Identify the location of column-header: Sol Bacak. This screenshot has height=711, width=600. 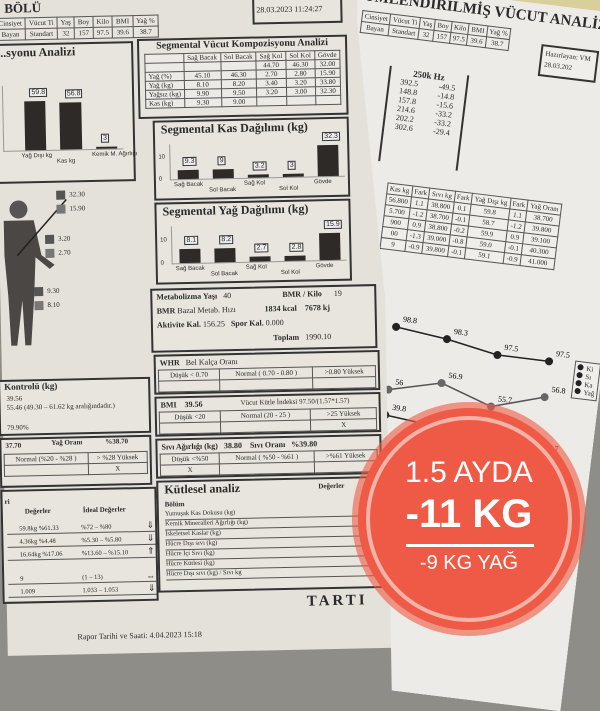
(238, 57).